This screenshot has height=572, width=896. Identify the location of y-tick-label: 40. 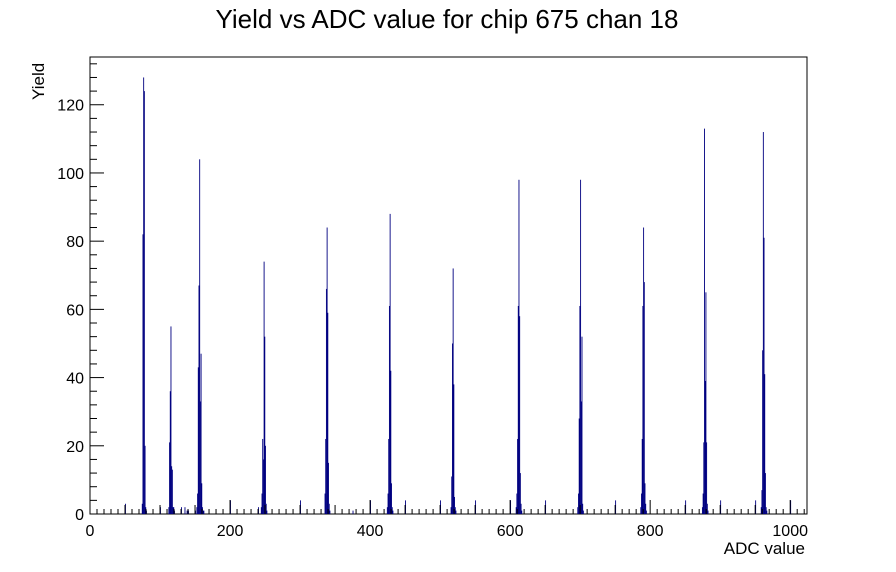
(75, 379).